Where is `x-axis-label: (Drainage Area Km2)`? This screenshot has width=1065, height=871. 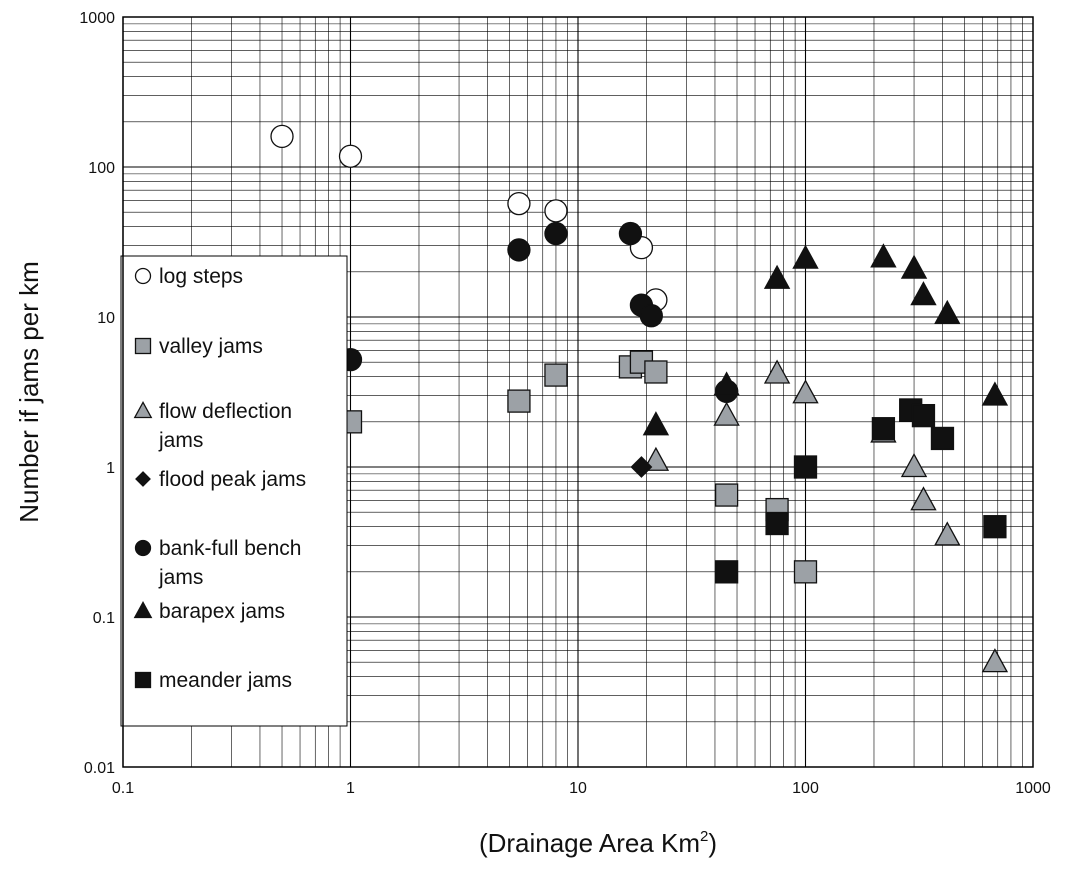
x-axis-label: (Drainage Area Km2) is located at coordinates (598, 843).